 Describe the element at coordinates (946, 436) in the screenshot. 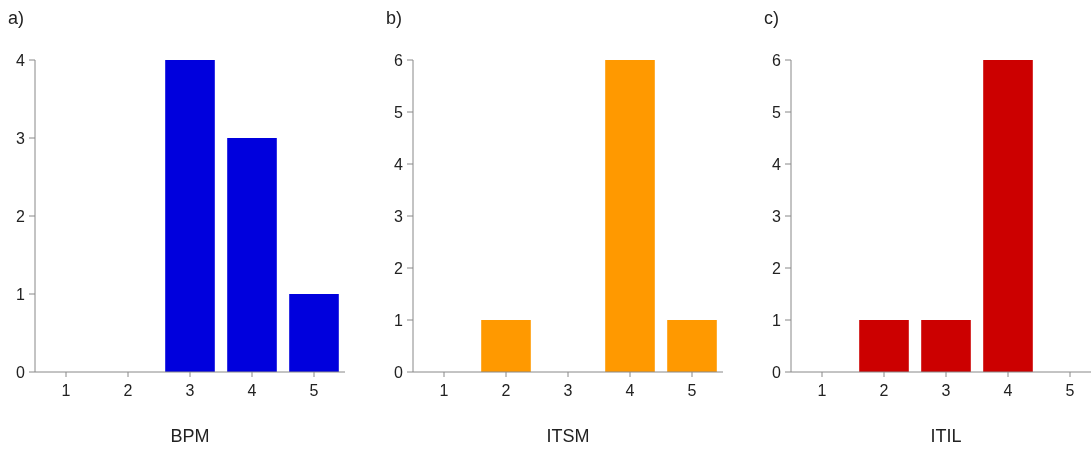

I see `x-axis-title: ITIL` at that location.